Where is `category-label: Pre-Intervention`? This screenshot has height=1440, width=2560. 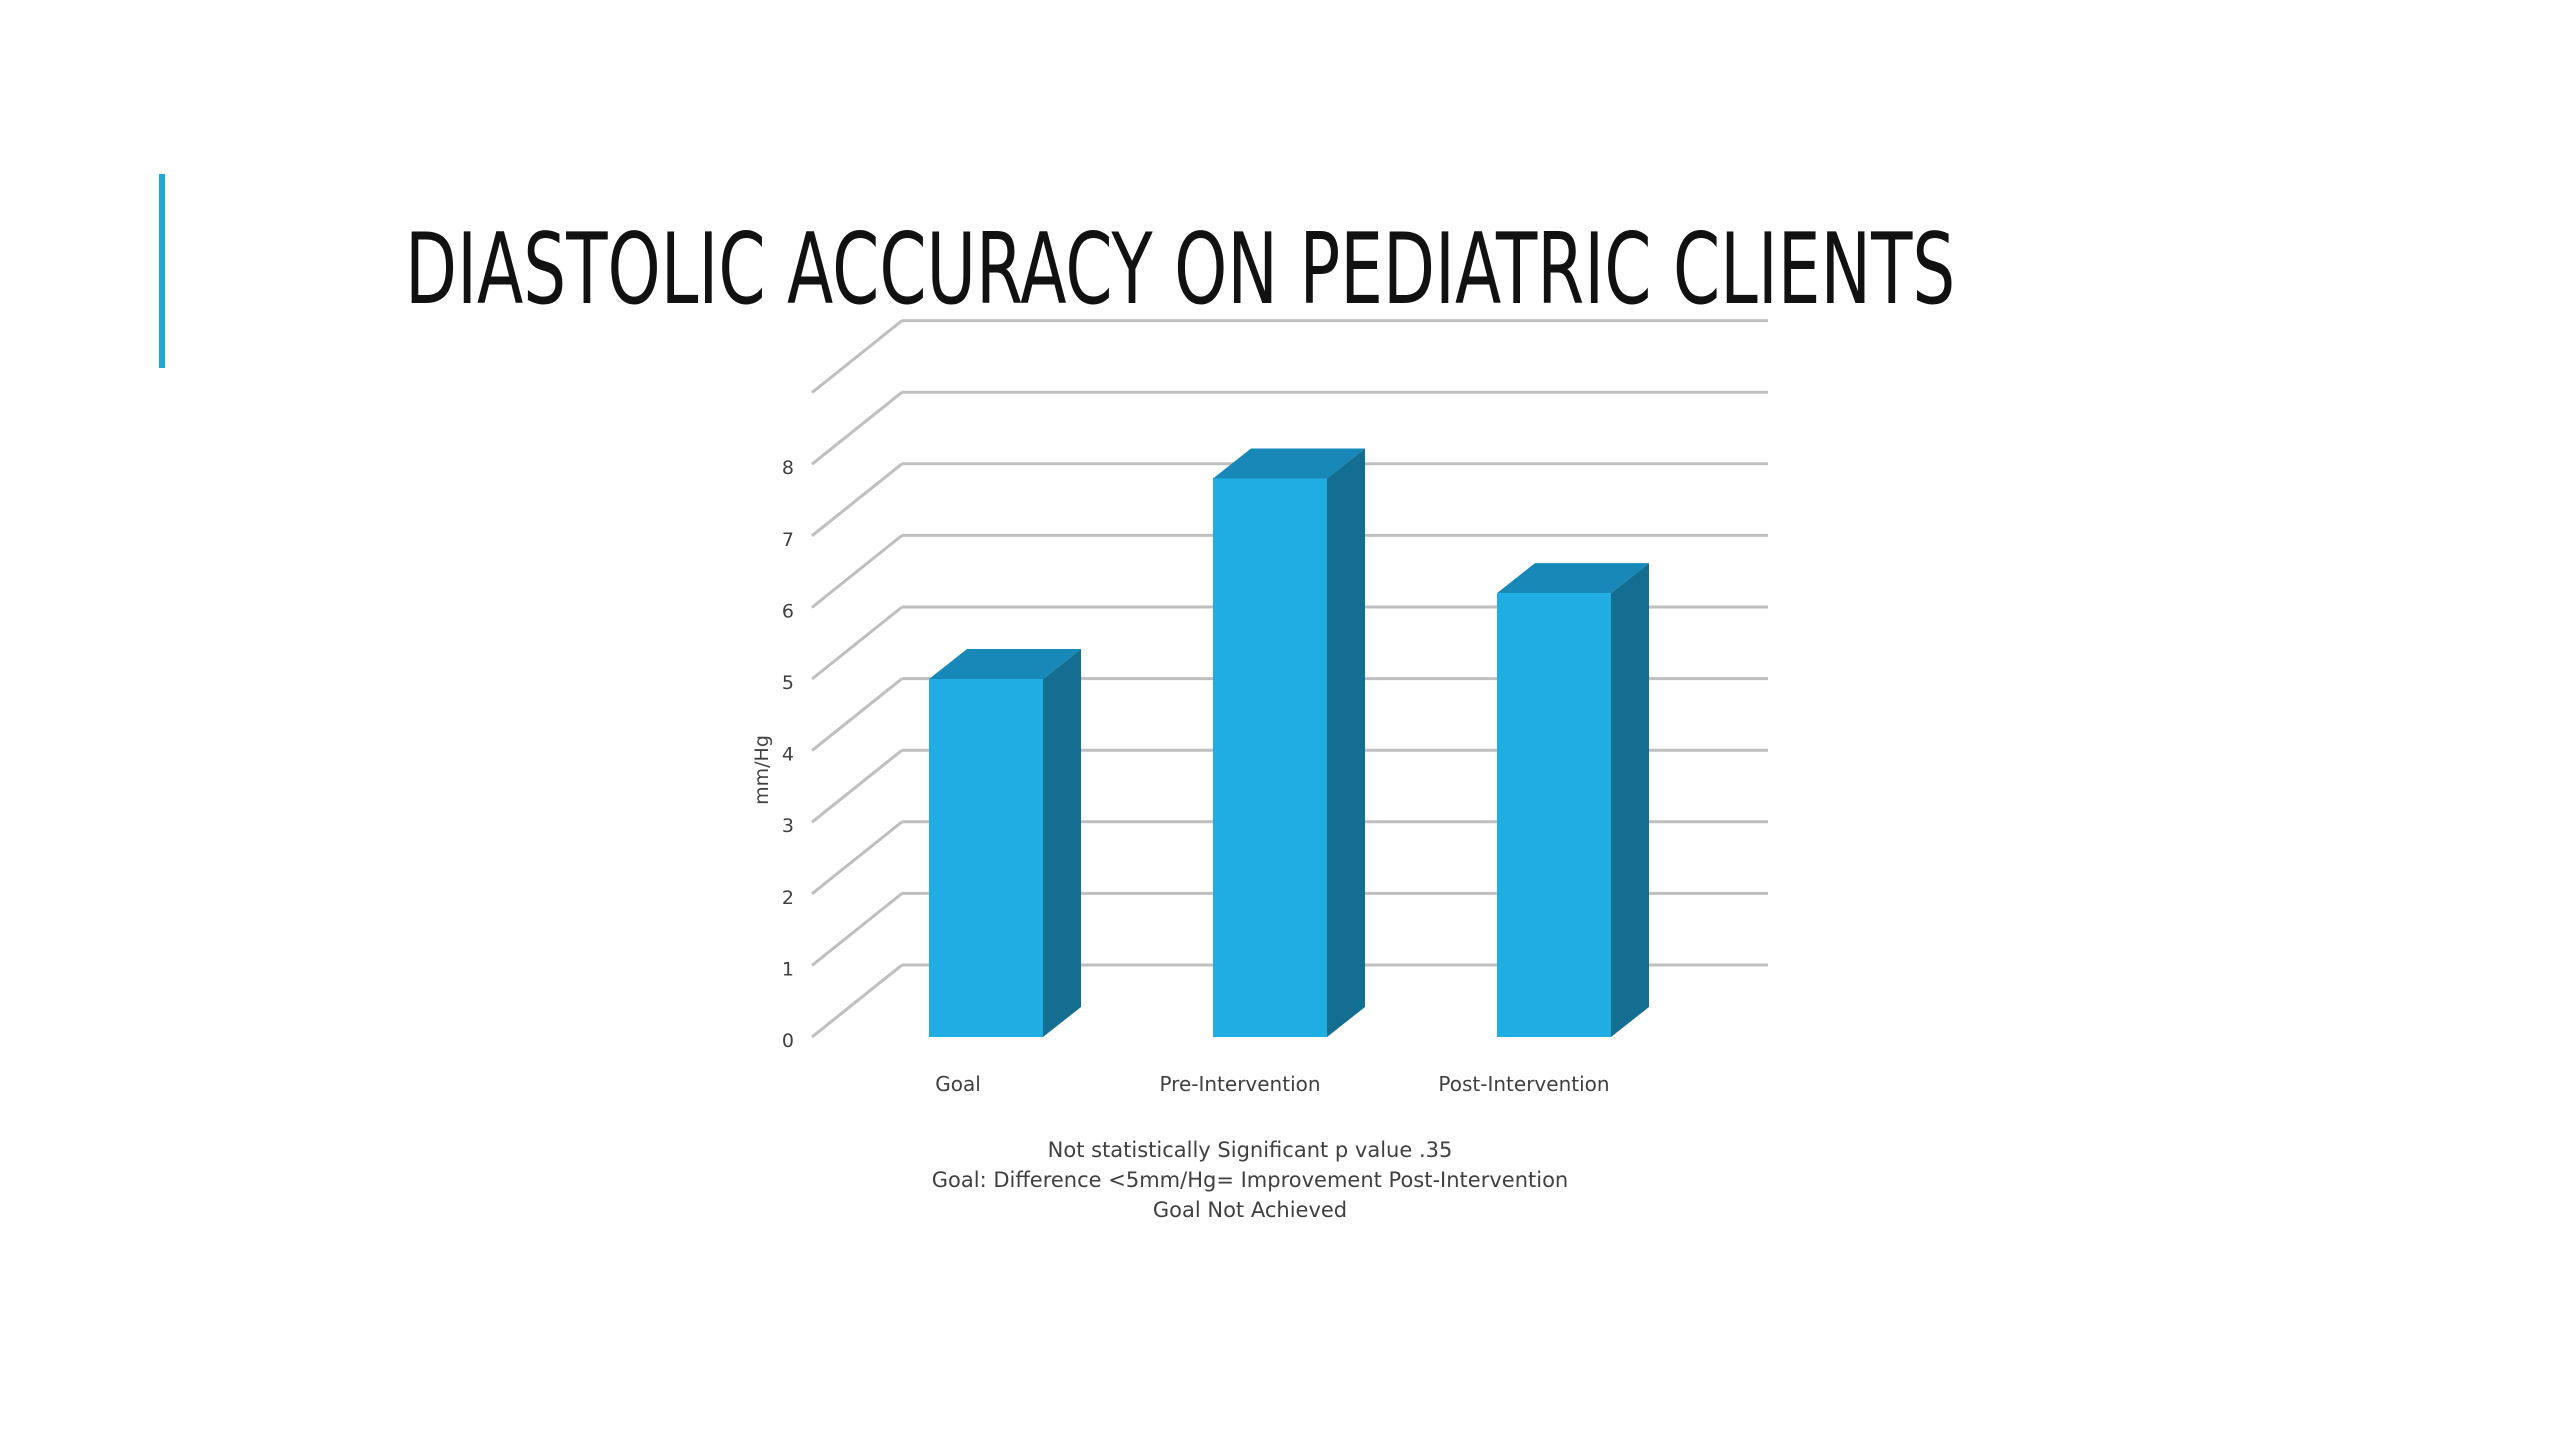
category-label: Pre-Intervention is located at coordinates (1239, 1084).